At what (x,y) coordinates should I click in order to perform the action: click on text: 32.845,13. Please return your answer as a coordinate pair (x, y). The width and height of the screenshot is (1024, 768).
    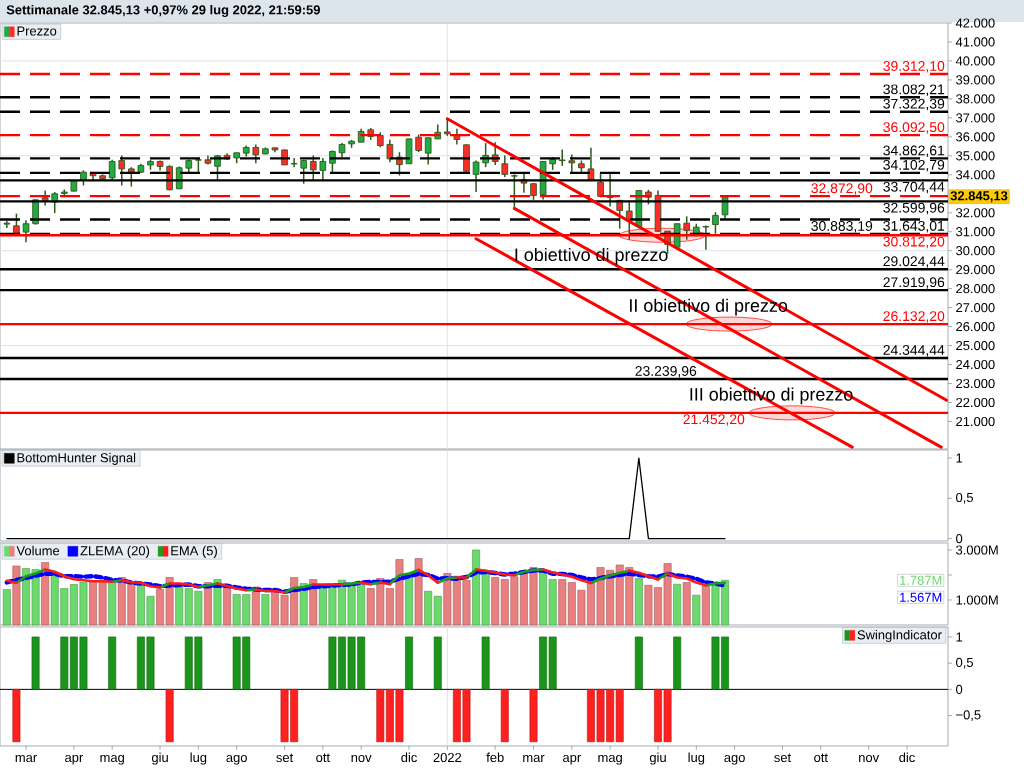
    Looking at the image, I should click on (979, 197).